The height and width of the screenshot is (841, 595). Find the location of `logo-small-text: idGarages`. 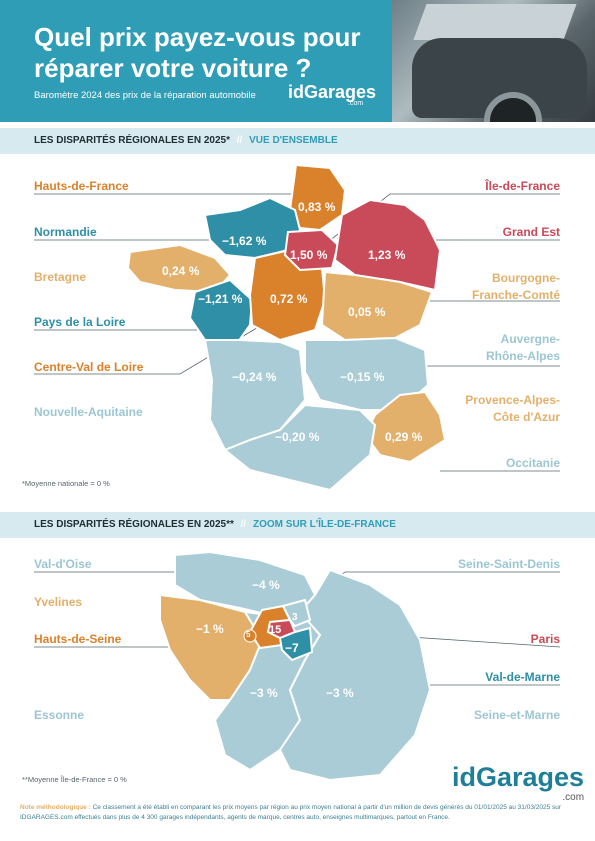

logo-small-text: idGarages is located at coordinates (332, 92).